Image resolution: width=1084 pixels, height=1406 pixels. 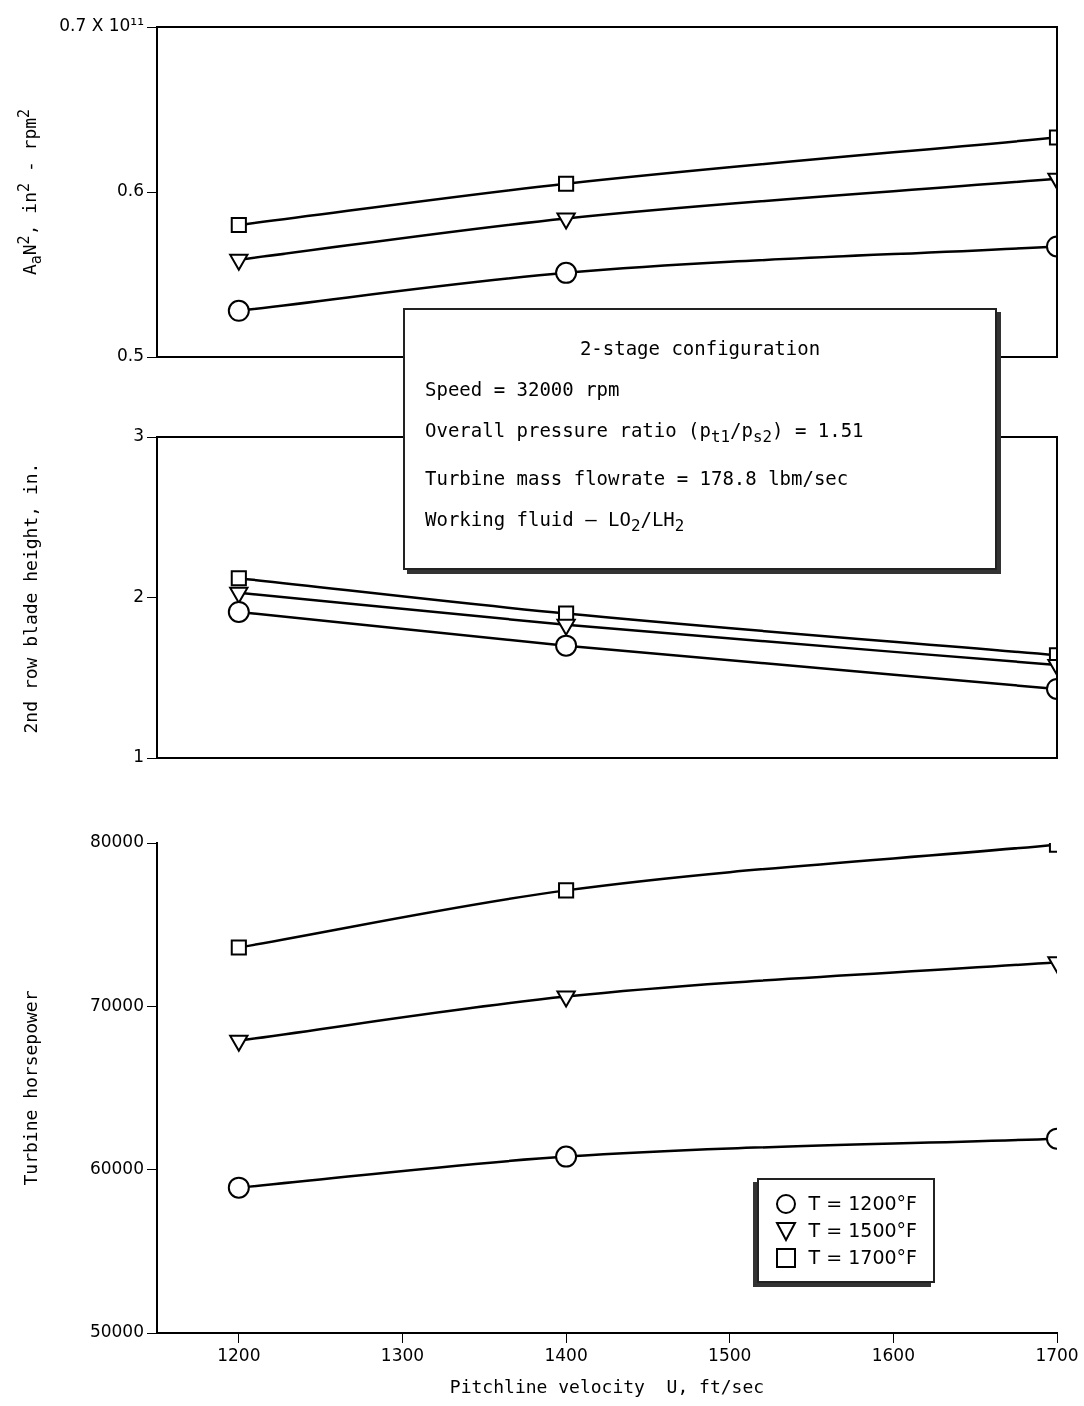 I want to click on y-tick-label: 80000, so click(x=116, y=841).